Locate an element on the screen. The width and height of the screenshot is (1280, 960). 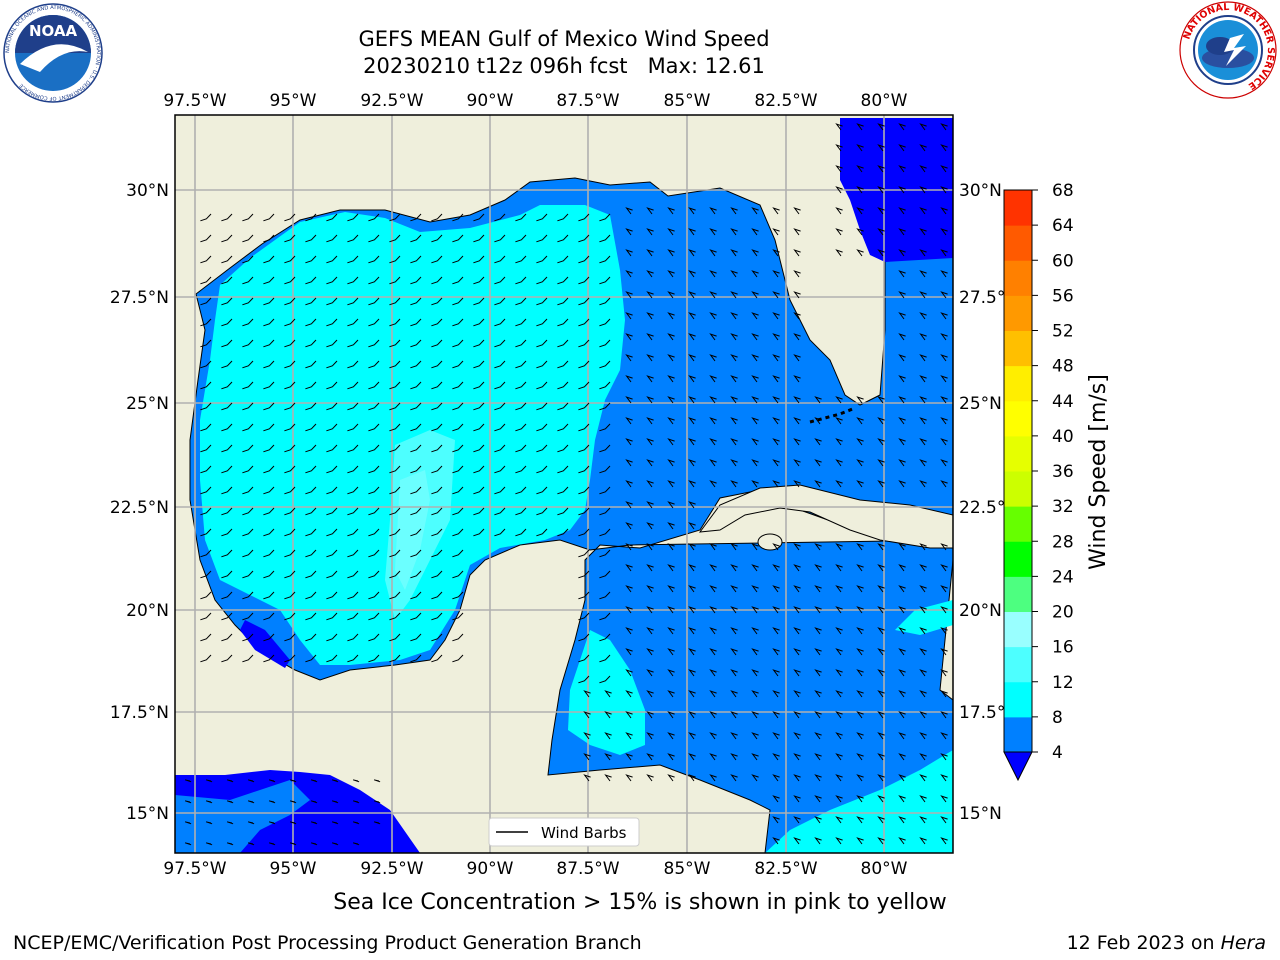
lat-labels-right: 30°N 27.5°N 25°N 22.5°N 20°N 17.5°N 15°N is located at coordinates (988, 502).